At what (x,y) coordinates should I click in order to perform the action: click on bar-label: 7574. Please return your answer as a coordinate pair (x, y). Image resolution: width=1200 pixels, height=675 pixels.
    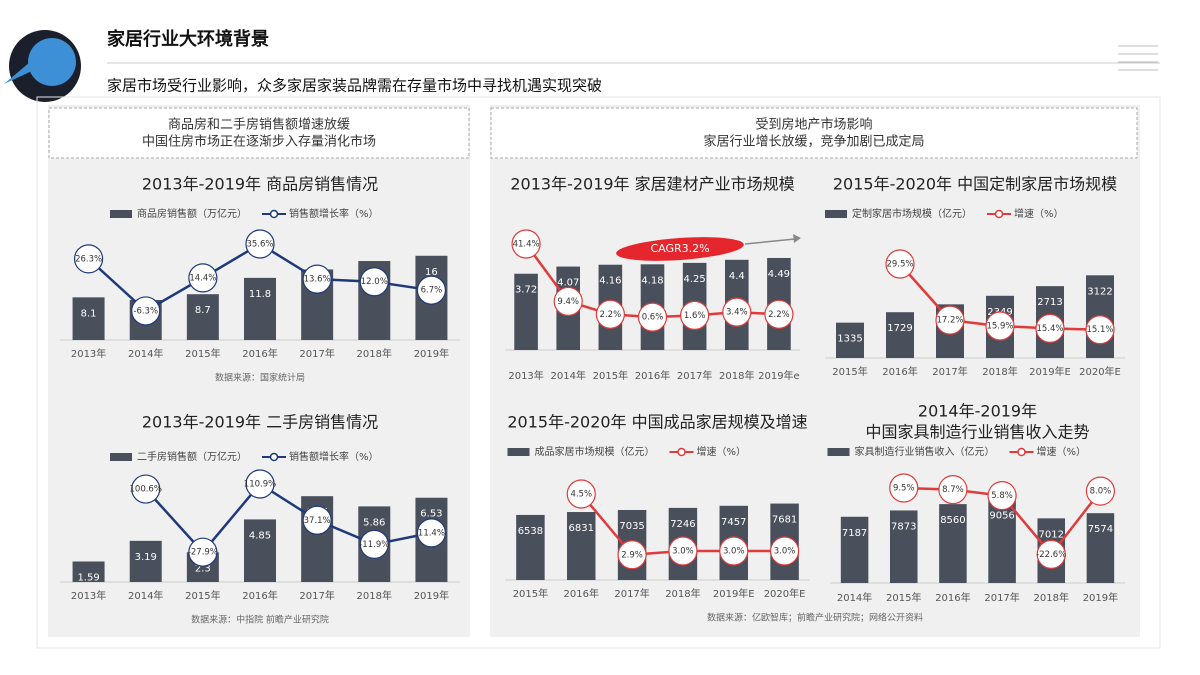
    Looking at the image, I should click on (1100, 529).